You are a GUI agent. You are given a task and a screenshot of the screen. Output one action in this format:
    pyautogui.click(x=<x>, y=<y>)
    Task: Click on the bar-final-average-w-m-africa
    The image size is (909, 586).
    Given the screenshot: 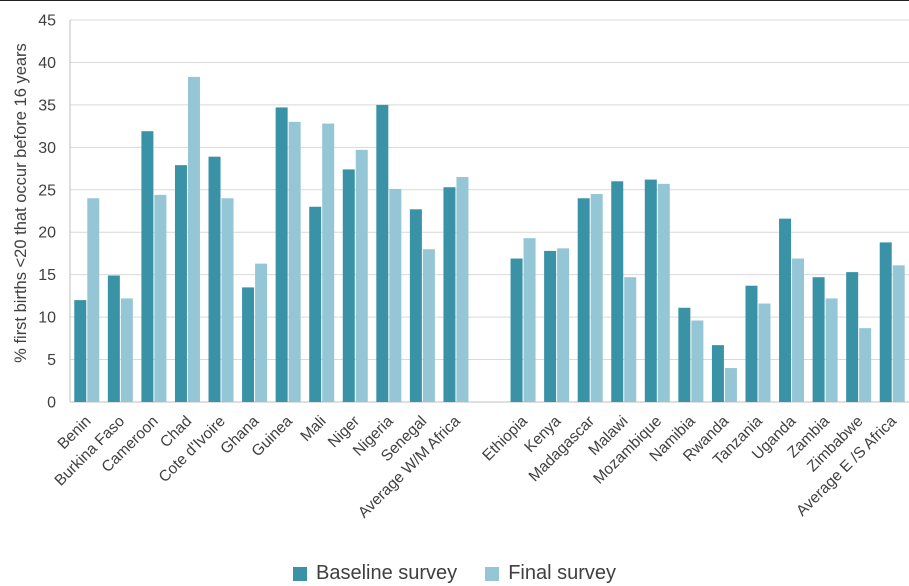 What is the action you would take?
    pyautogui.click(x=462, y=289)
    